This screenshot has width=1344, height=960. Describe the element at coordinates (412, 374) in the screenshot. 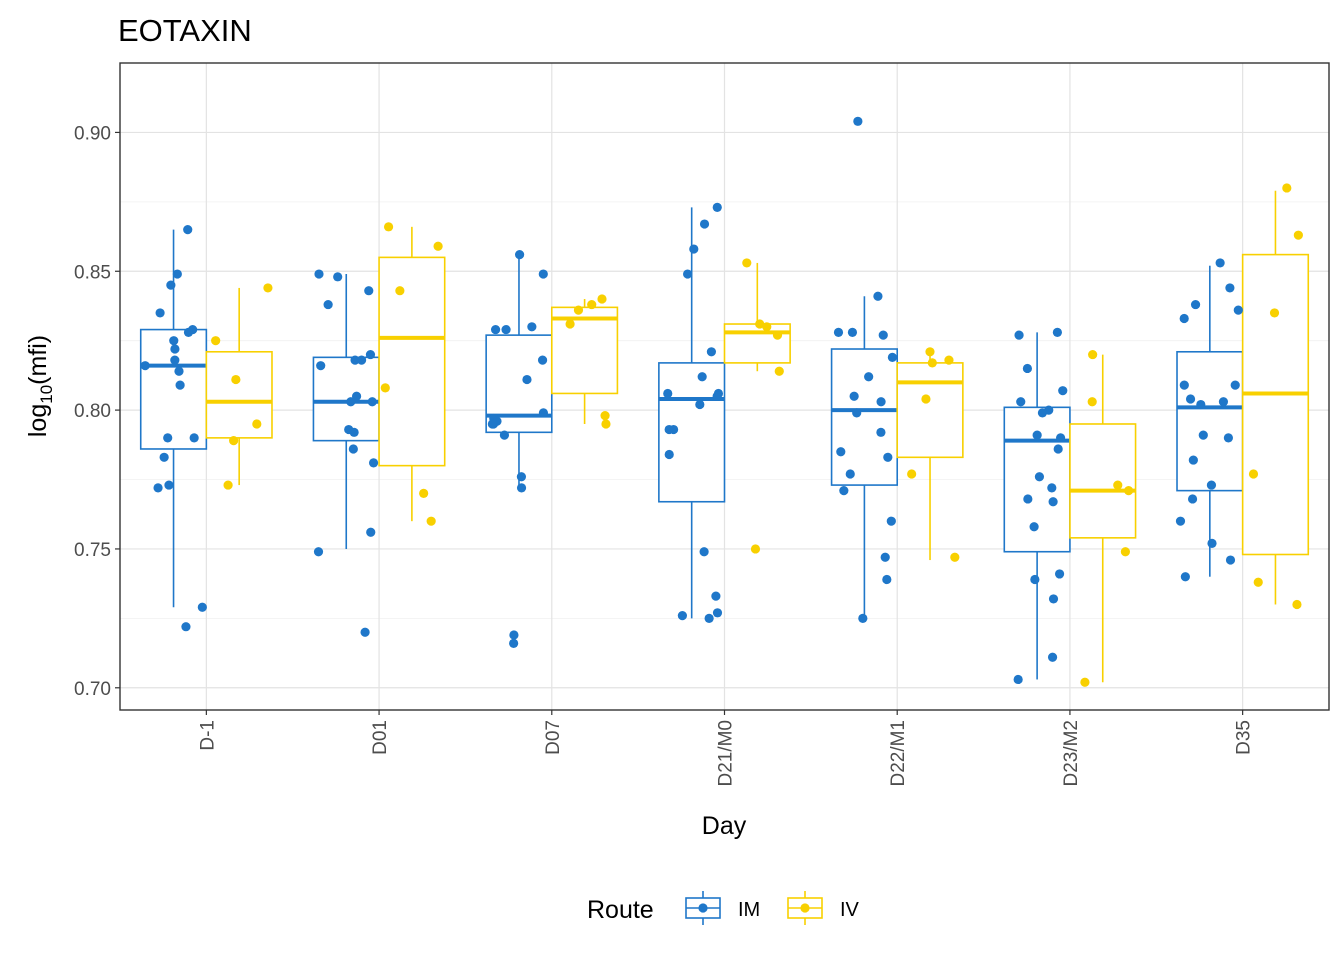

I see `box-IV-D01` at that location.